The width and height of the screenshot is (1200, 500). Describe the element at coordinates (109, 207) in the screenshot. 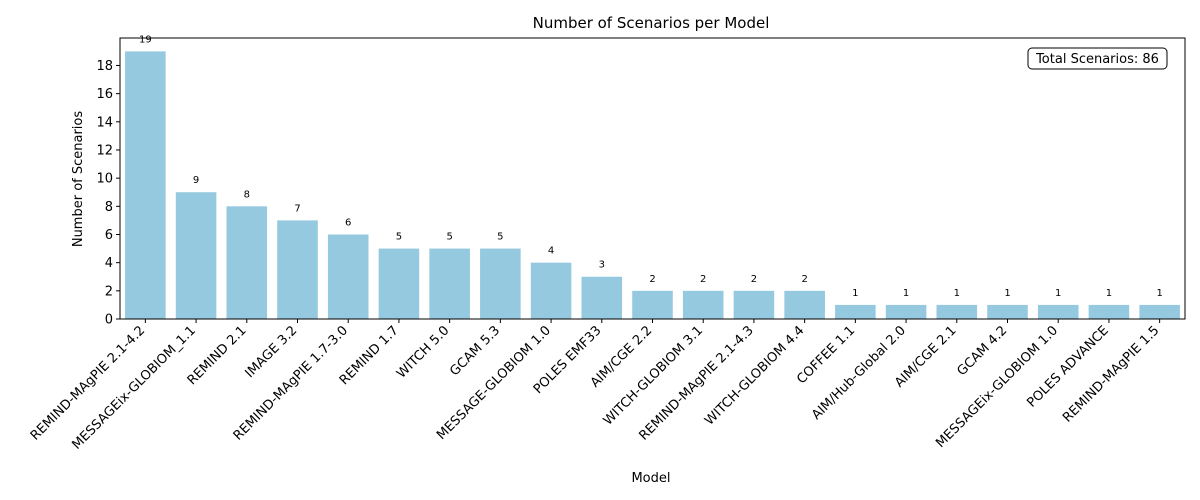

I see `y-tick-label: 8` at that location.